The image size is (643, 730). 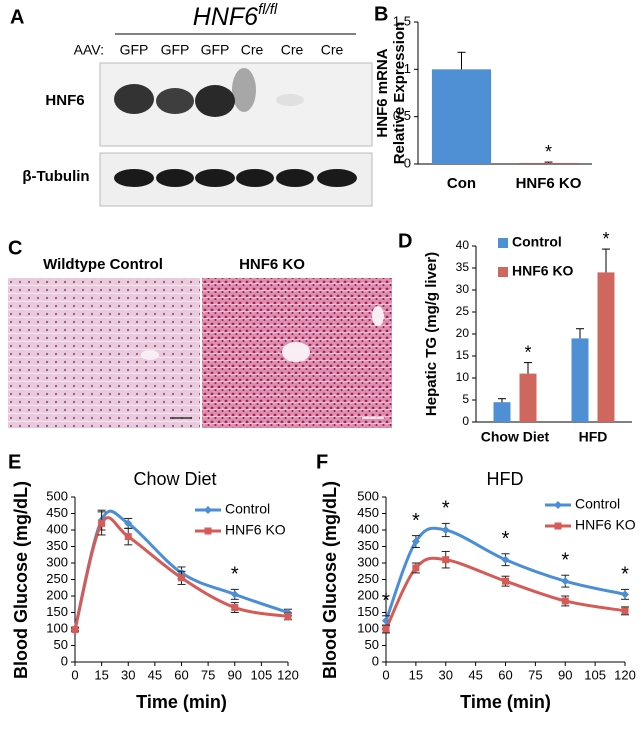 What do you see at coordinates (368, 495) in the screenshot?
I see `y-tick-label: 500` at bounding box center [368, 495].